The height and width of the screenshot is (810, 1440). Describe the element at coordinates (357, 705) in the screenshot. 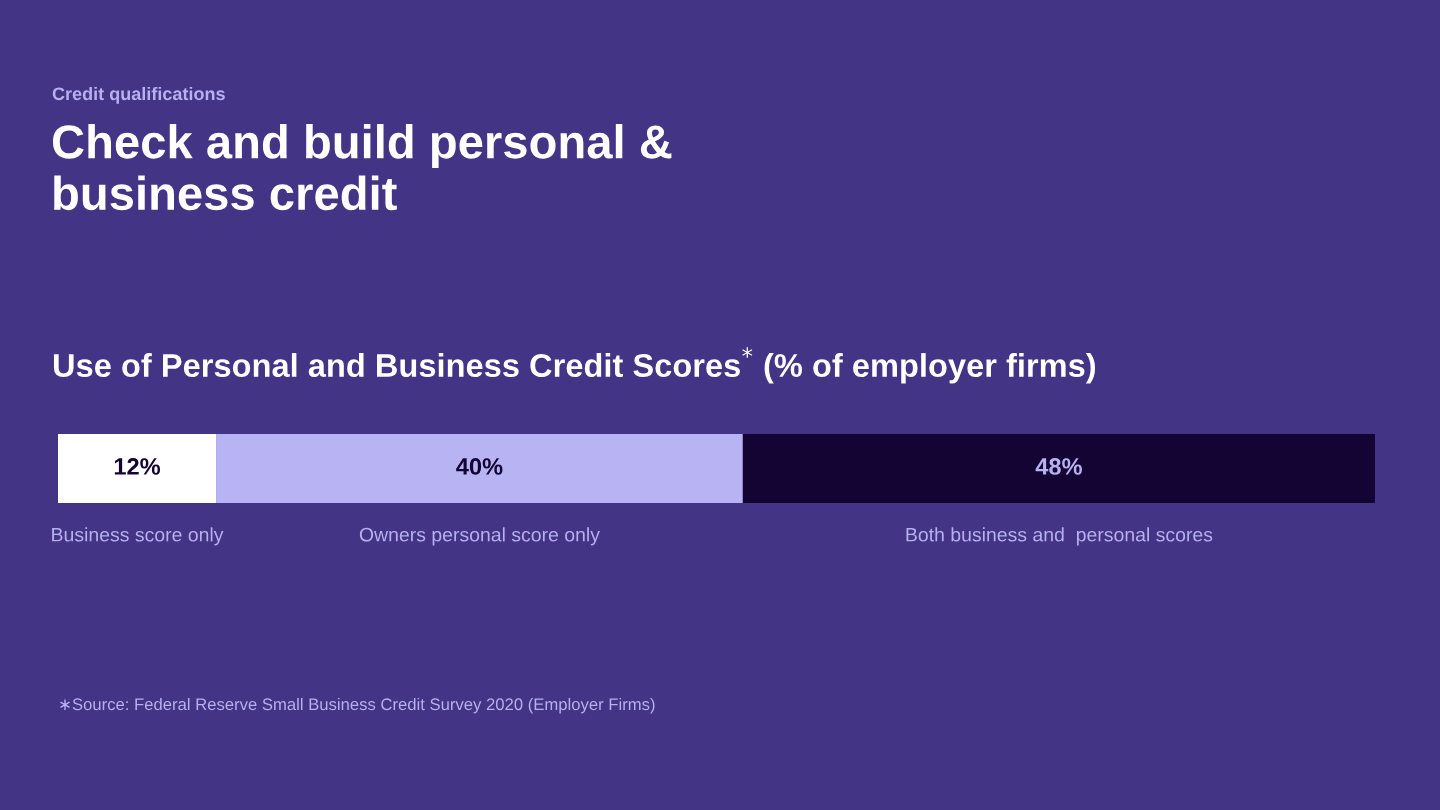

I see `text: ∗Source: Federal Reserve Small Business Credit Survey 2020 (Employer Firms)` at that location.